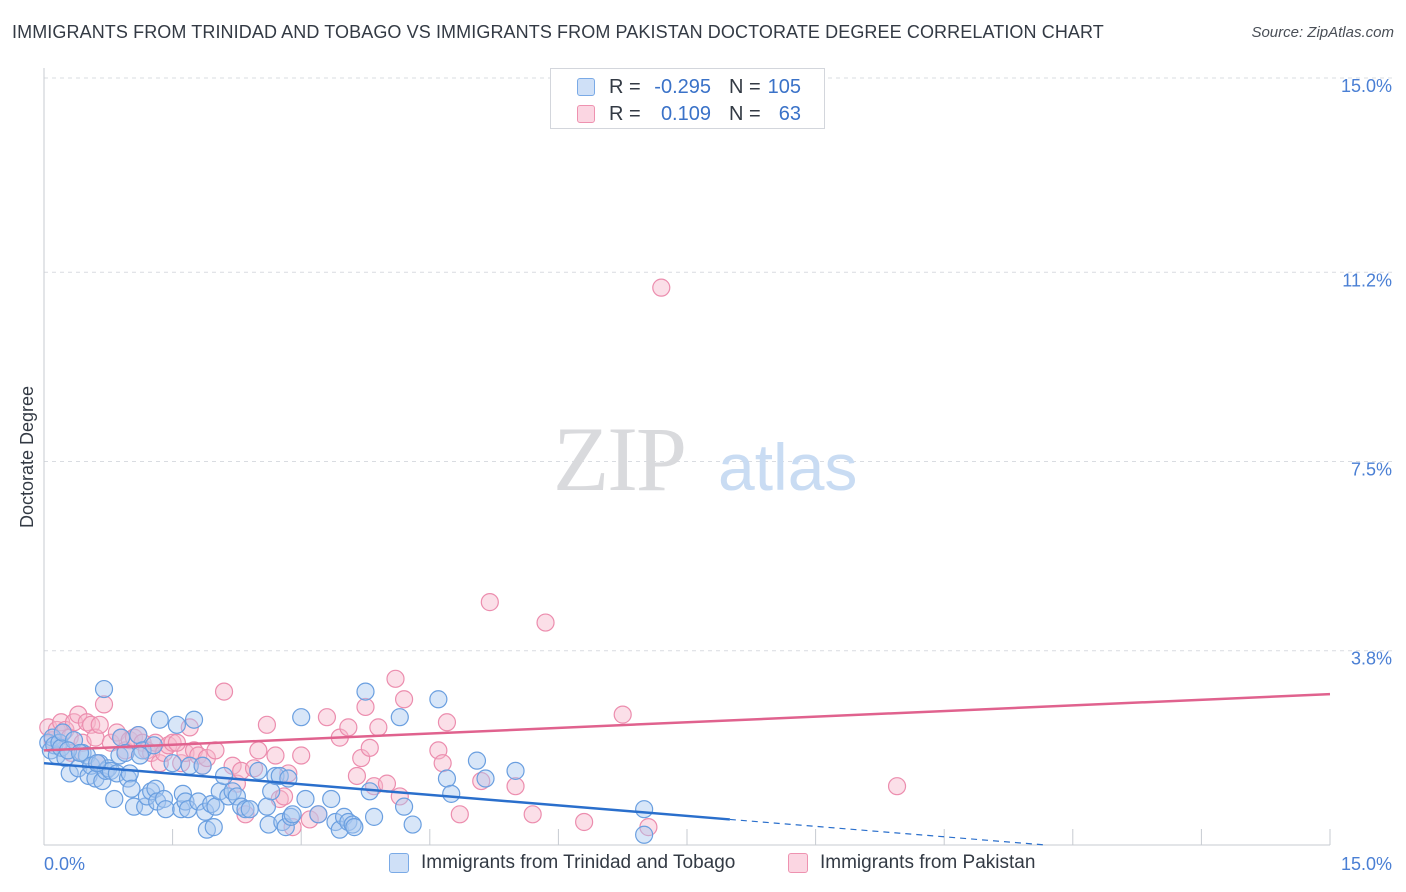 The height and width of the screenshot is (892, 1406). What do you see at coordinates (1371, 470) in the screenshot?
I see `y-tick-label: 7.5%` at bounding box center [1371, 470].